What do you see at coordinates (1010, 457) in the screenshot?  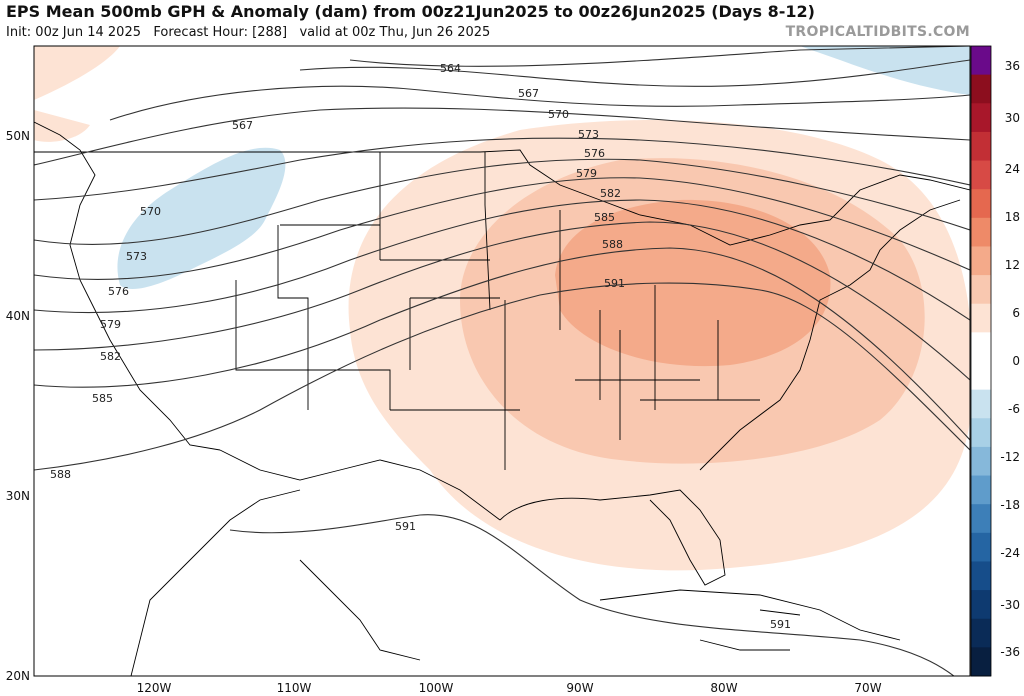 I see `colorbar-tick: -12` at bounding box center [1010, 457].